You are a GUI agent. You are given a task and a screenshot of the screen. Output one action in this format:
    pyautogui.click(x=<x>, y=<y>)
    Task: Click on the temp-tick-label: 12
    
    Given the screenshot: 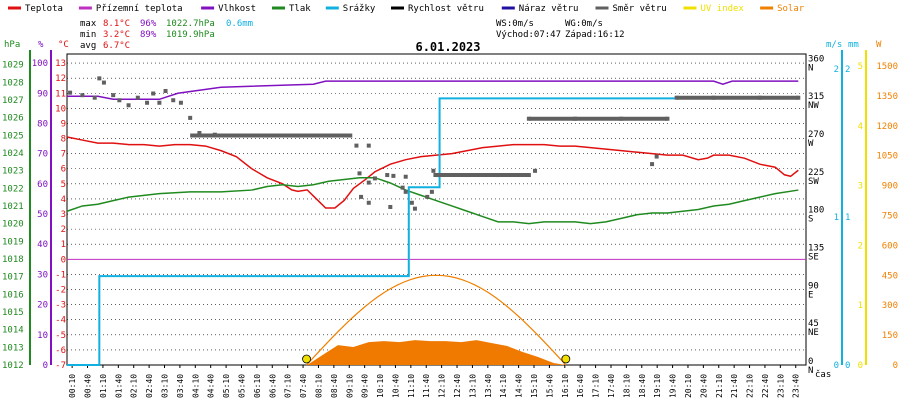 What is the action you would take?
    pyautogui.click(x=60, y=79)
    